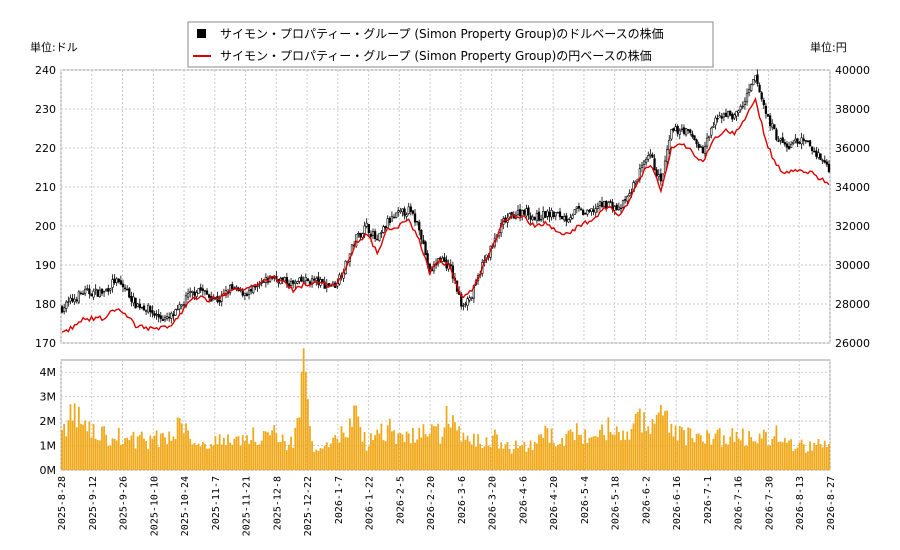 Image resolution: width=900 pixels, height=550 pixels. What do you see at coordinates (831, 503) in the screenshot?
I see `x-tick-label: 2026-8-27` at bounding box center [831, 503].